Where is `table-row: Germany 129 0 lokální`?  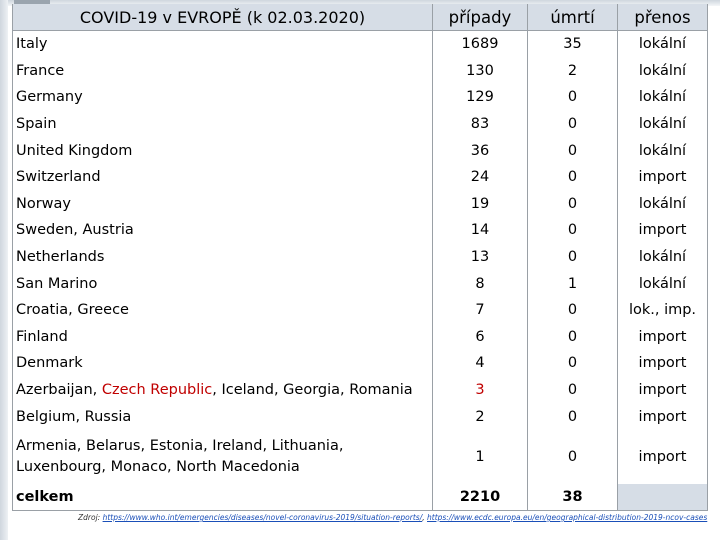
table-row: Germany 129 0 lokální is located at coordinates (360, 97).